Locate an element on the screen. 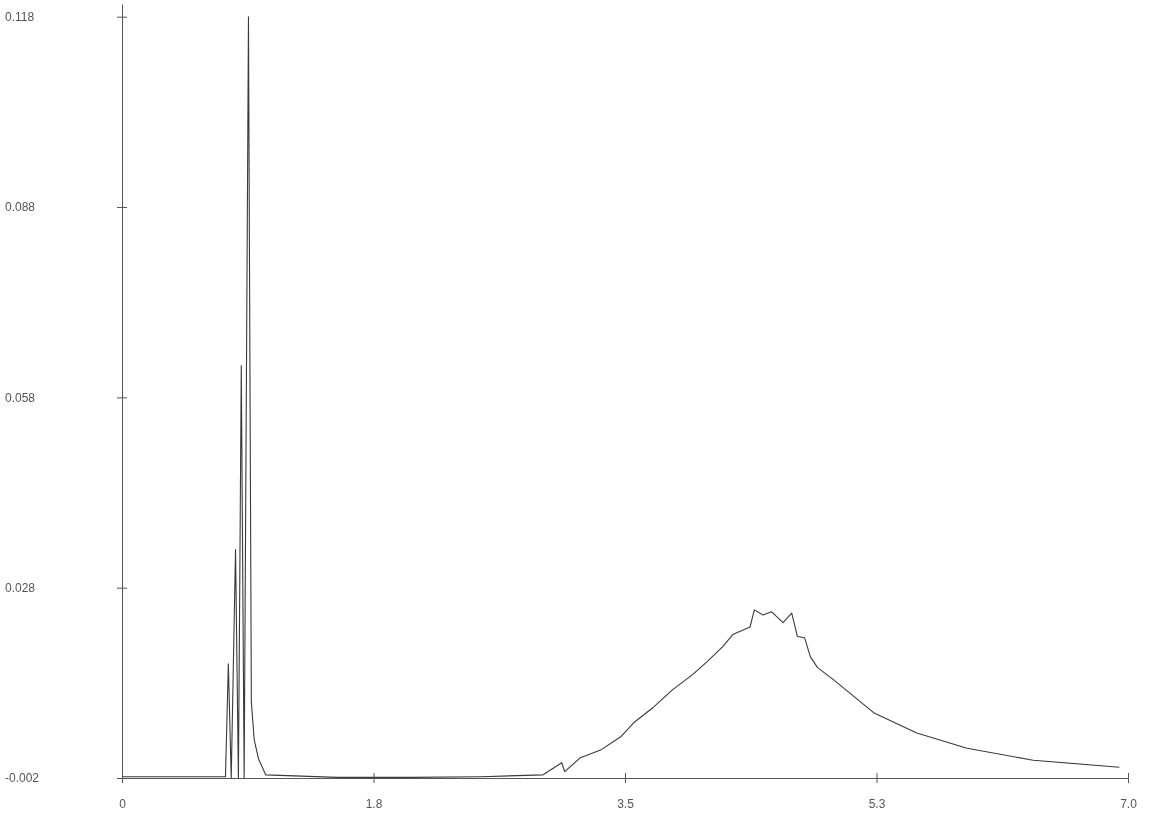 Image resolution: width=1152 pixels, height=814 pixels. y-tick-label: 0.028 is located at coordinates (20, 588).